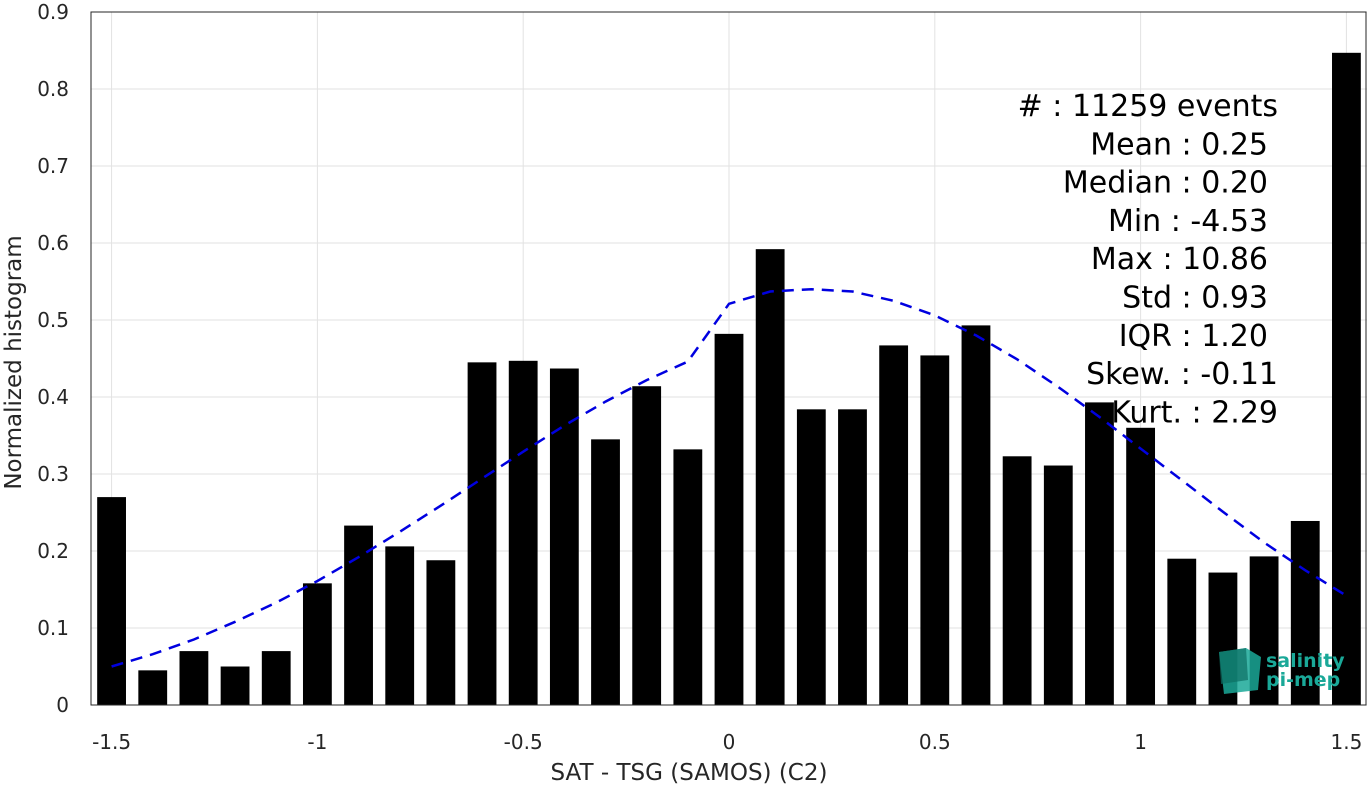  What do you see at coordinates (1195, 298) in the screenshot?
I see `stat-line: Std : 0.93` at bounding box center [1195, 298].